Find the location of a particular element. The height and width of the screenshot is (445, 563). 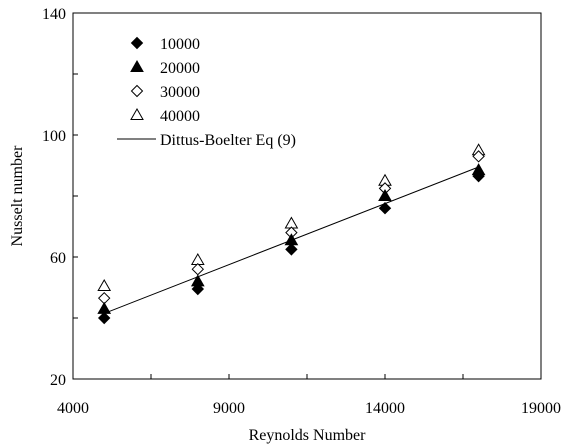

x-tick-label: 4000 is located at coordinates (73, 408).